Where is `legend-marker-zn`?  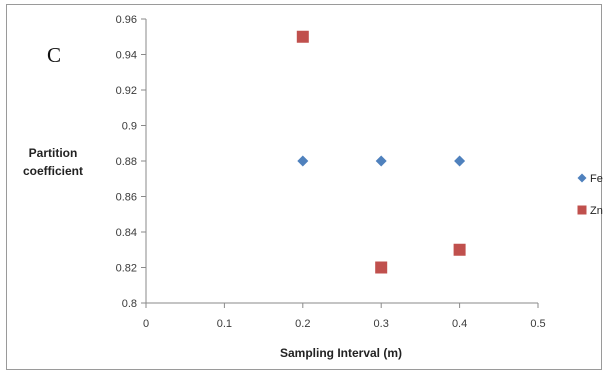 legend-marker-zn is located at coordinates (582, 210).